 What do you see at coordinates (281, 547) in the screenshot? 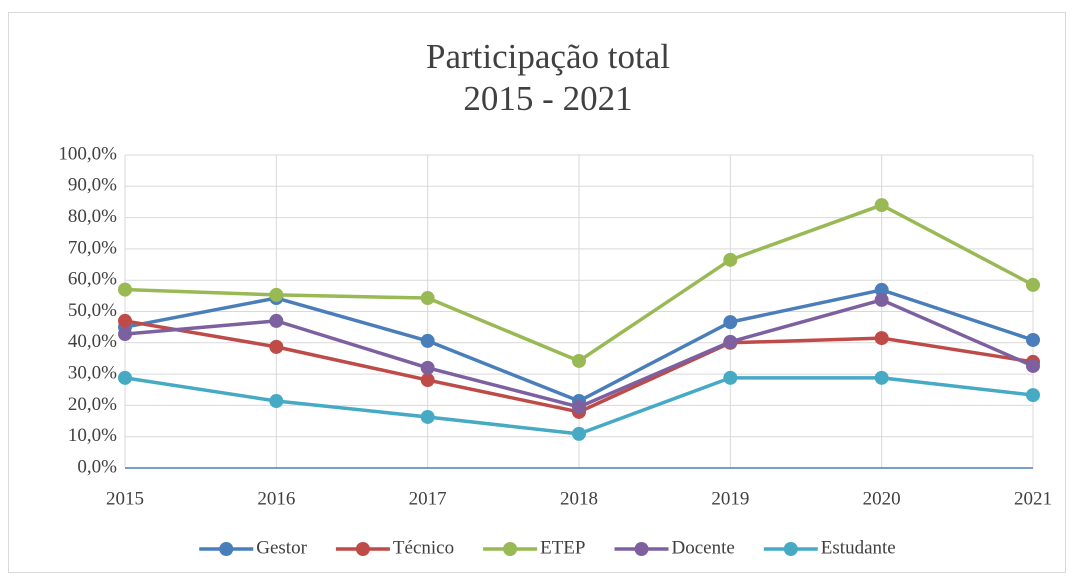
I see `legend-label: Gestor` at bounding box center [281, 547].